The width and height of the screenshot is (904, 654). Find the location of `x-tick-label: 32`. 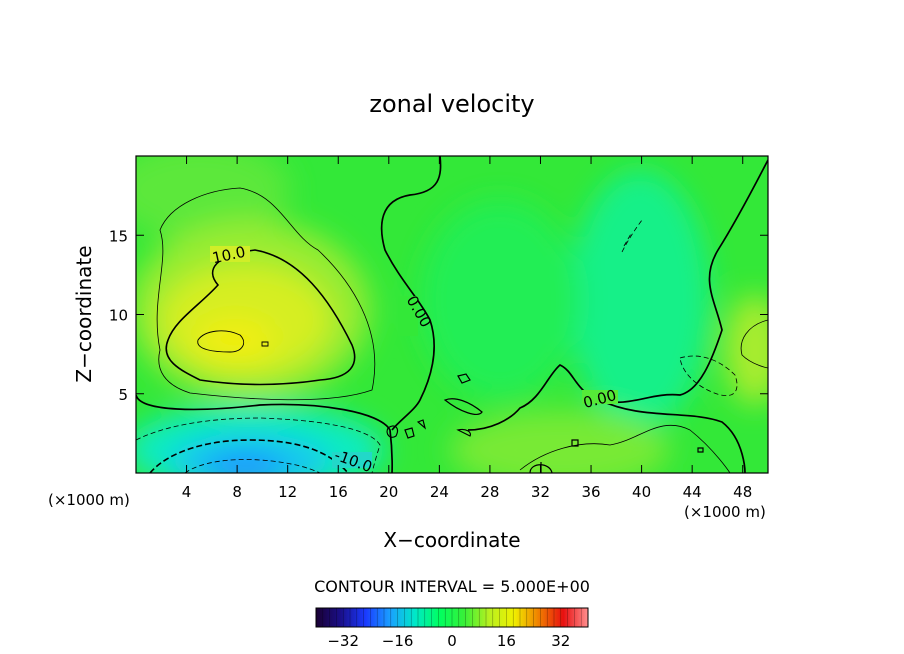

x-tick-label: 32 is located at coordinates (540, 492).